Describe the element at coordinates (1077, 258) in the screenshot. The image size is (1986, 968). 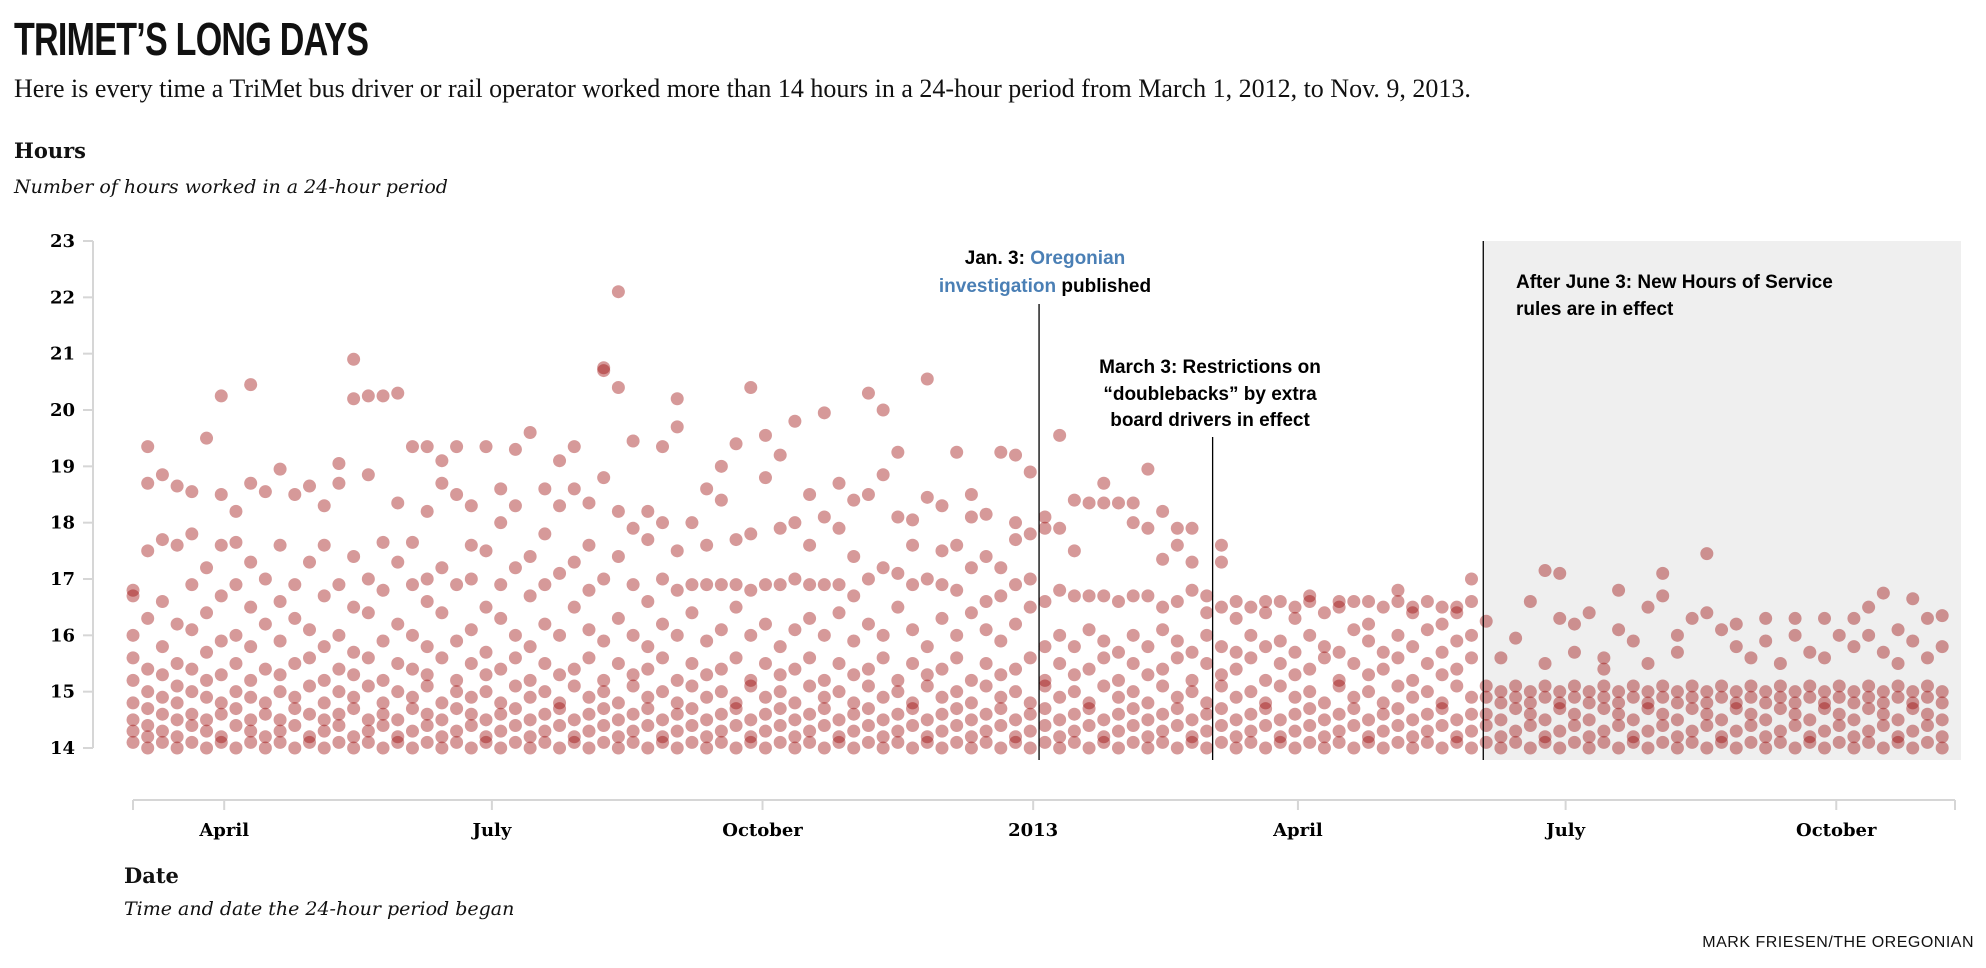
I see `oregonian-link: Oregonian` at that location.